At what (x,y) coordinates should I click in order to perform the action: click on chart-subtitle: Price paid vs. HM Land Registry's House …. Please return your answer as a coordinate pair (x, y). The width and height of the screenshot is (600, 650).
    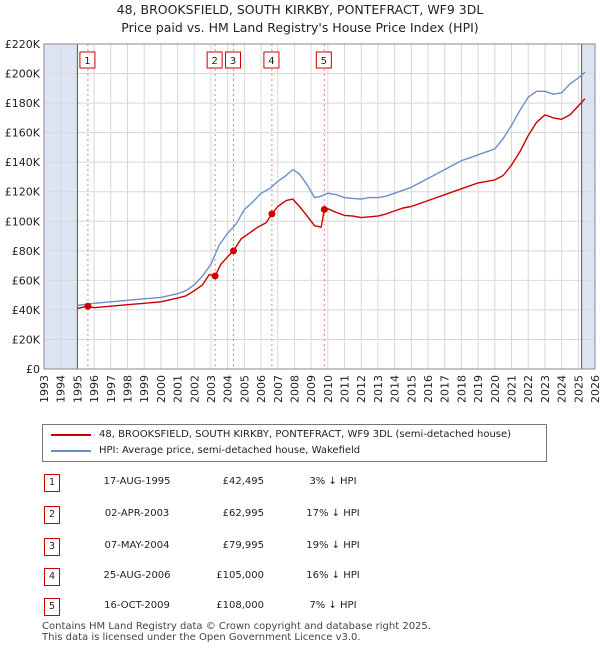
    Looking at the image, I should click on (300, 27).